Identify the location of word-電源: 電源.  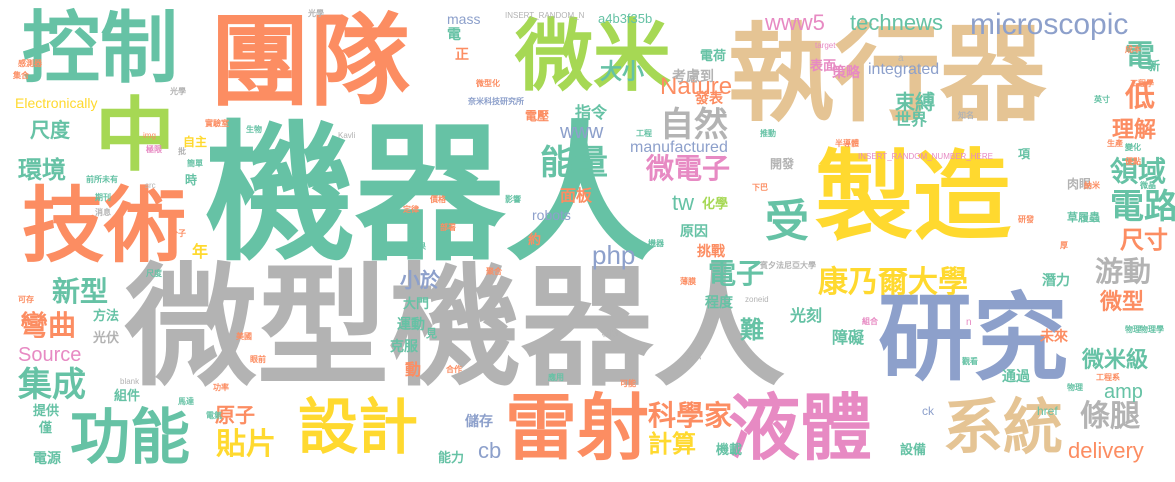
(47, 459).